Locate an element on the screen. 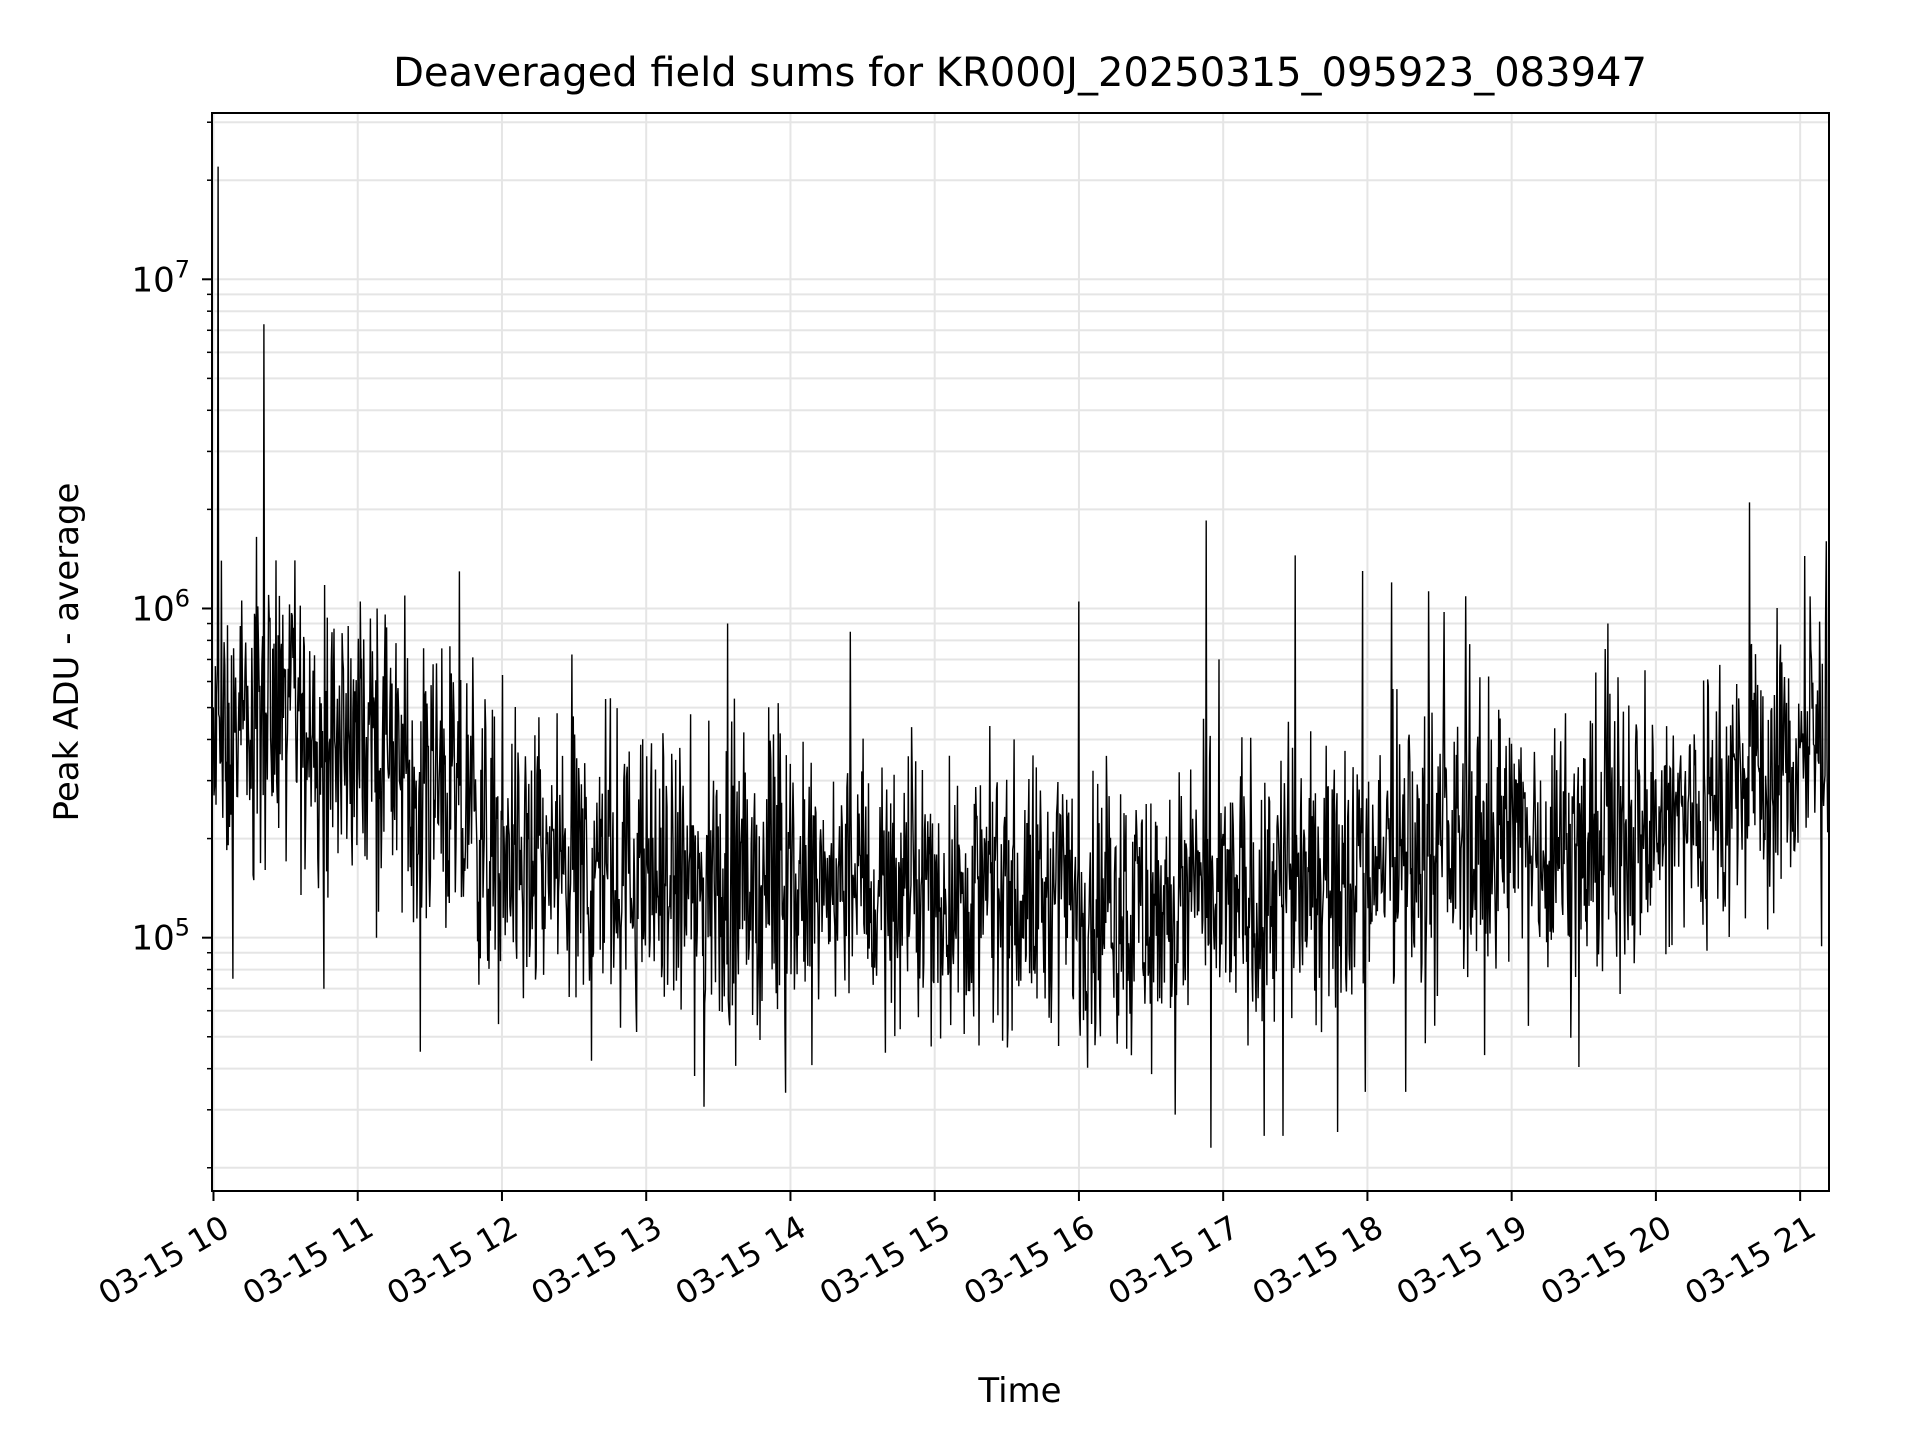 The height and width of the screenshot is (1440, 1920). y-tick-label: 10⁷ is located at coordinates (160, 277).